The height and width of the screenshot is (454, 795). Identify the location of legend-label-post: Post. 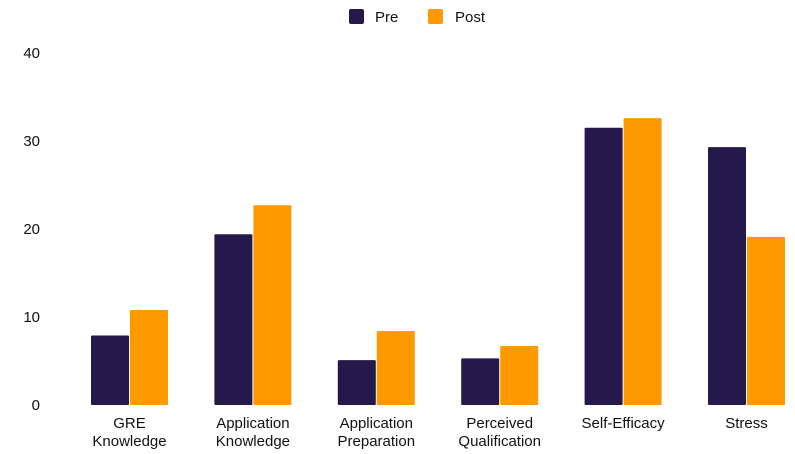
(470, 17).